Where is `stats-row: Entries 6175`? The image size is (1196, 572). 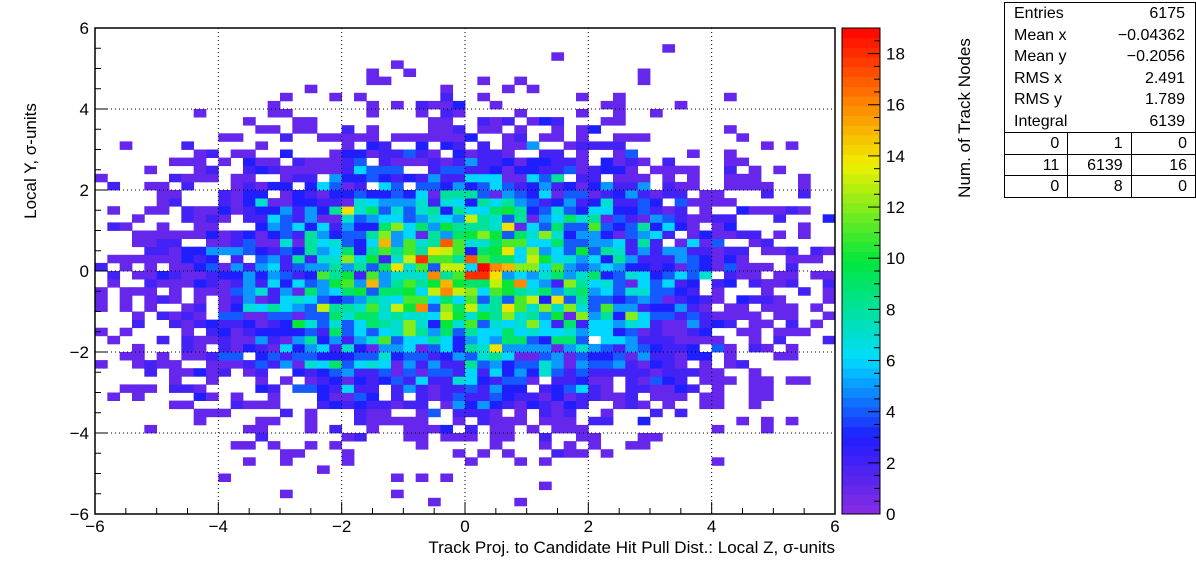 stats-row: Entries 6175 is located at coordinates (1100, 14).